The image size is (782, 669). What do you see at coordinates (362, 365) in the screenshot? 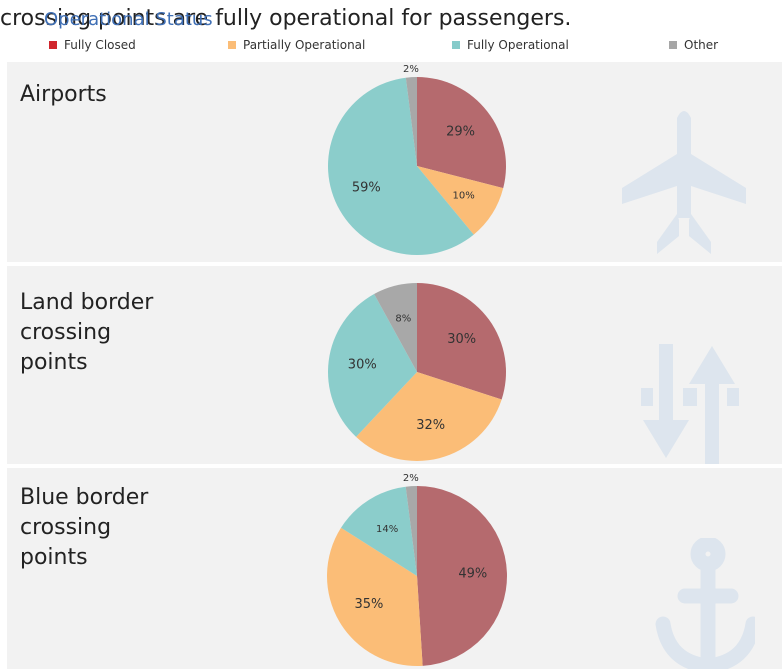
I see `slice-label-fully-operational: 30%` at bounding box center [362, 365].